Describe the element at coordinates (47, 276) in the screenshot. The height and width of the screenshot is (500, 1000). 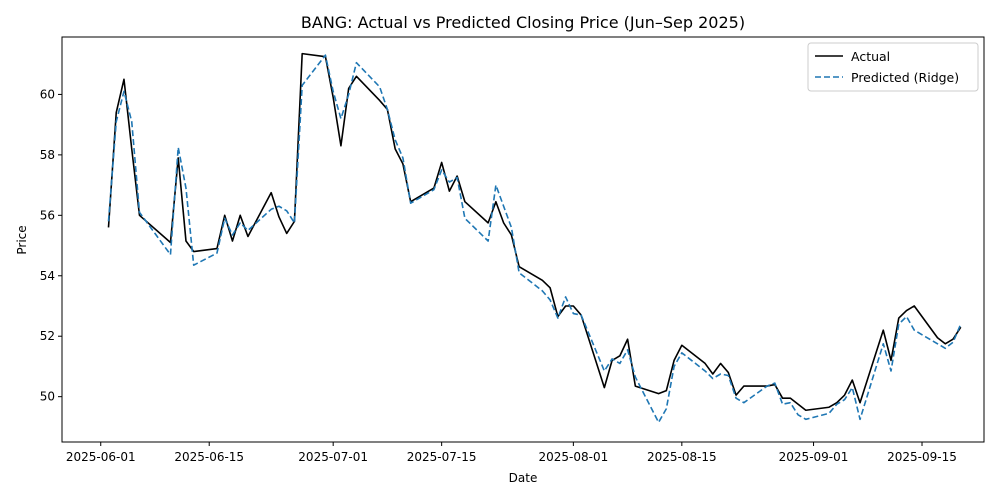
I see `y-tick-label: 54` at that location.